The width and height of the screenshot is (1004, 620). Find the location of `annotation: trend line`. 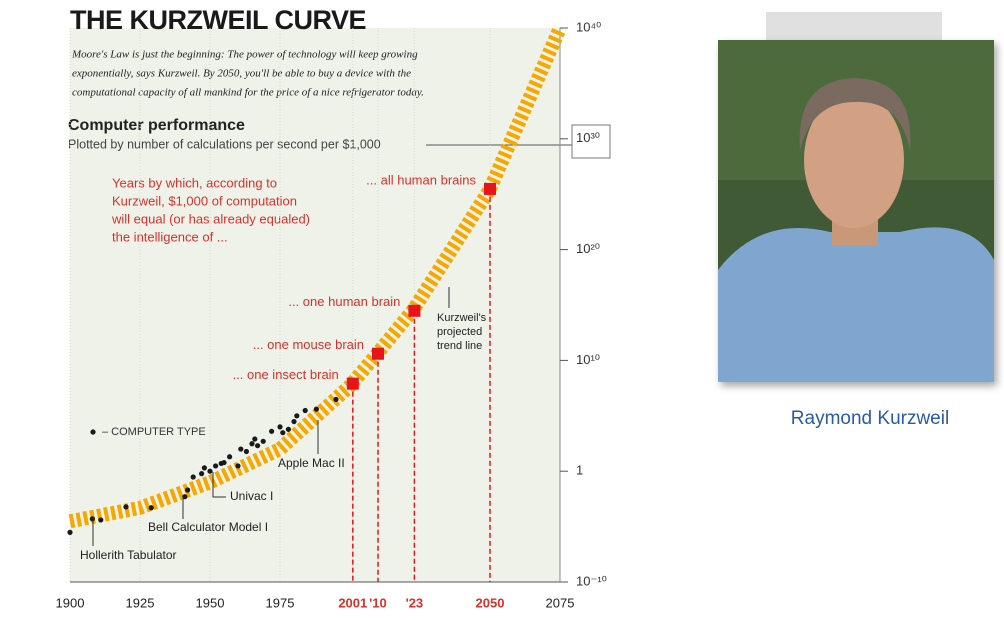

annotation: trend line is located at coordinates (459, 346).